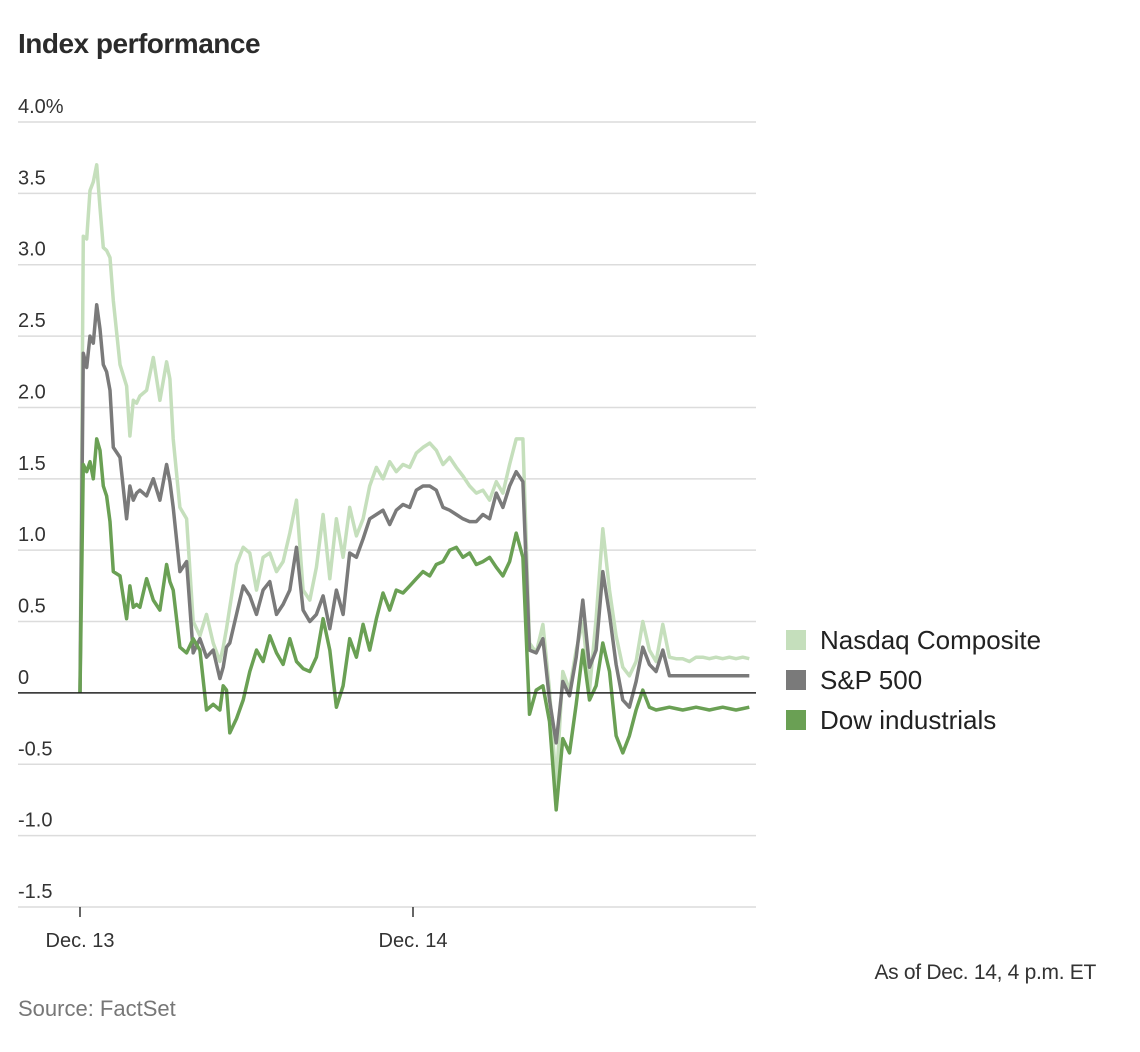 This screenshot has width=1140, height=1052. I want to click on x-tick-label: Dec. 14, so click(413, 941).